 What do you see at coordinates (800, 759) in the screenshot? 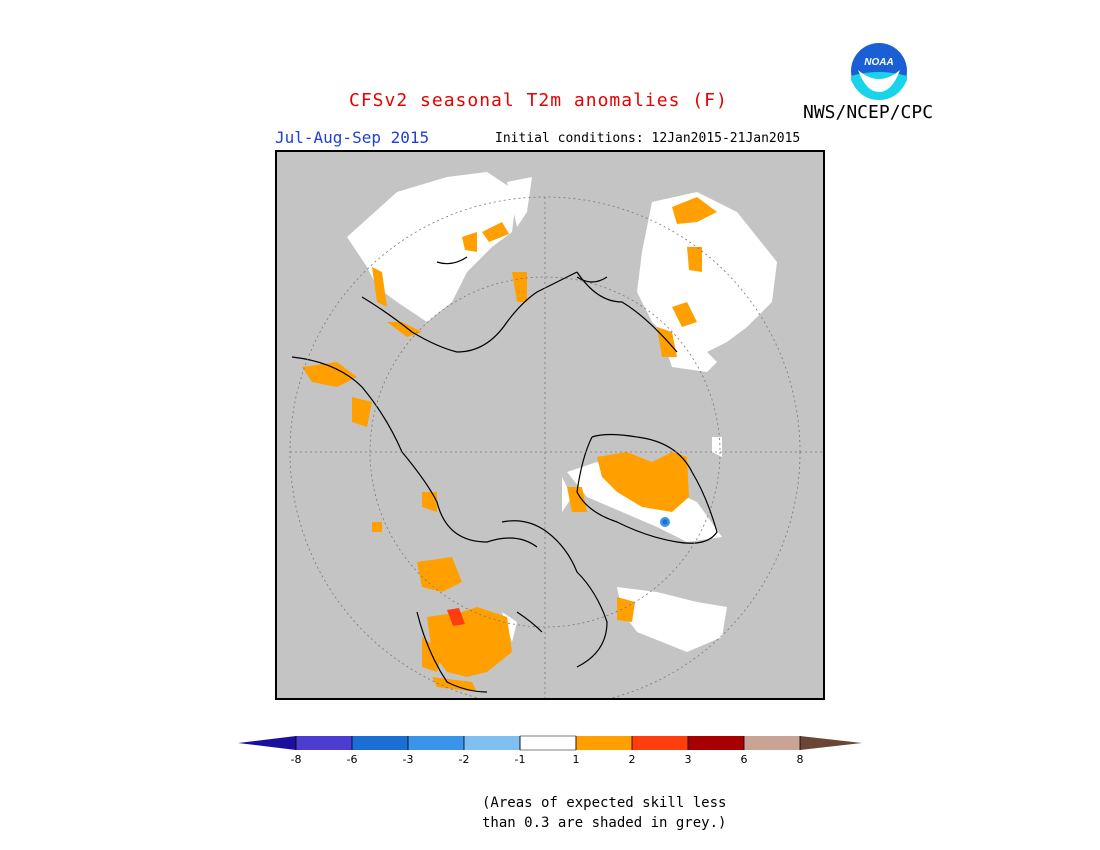
I see `legend-tick: 8` at bounding box center [800, 759].